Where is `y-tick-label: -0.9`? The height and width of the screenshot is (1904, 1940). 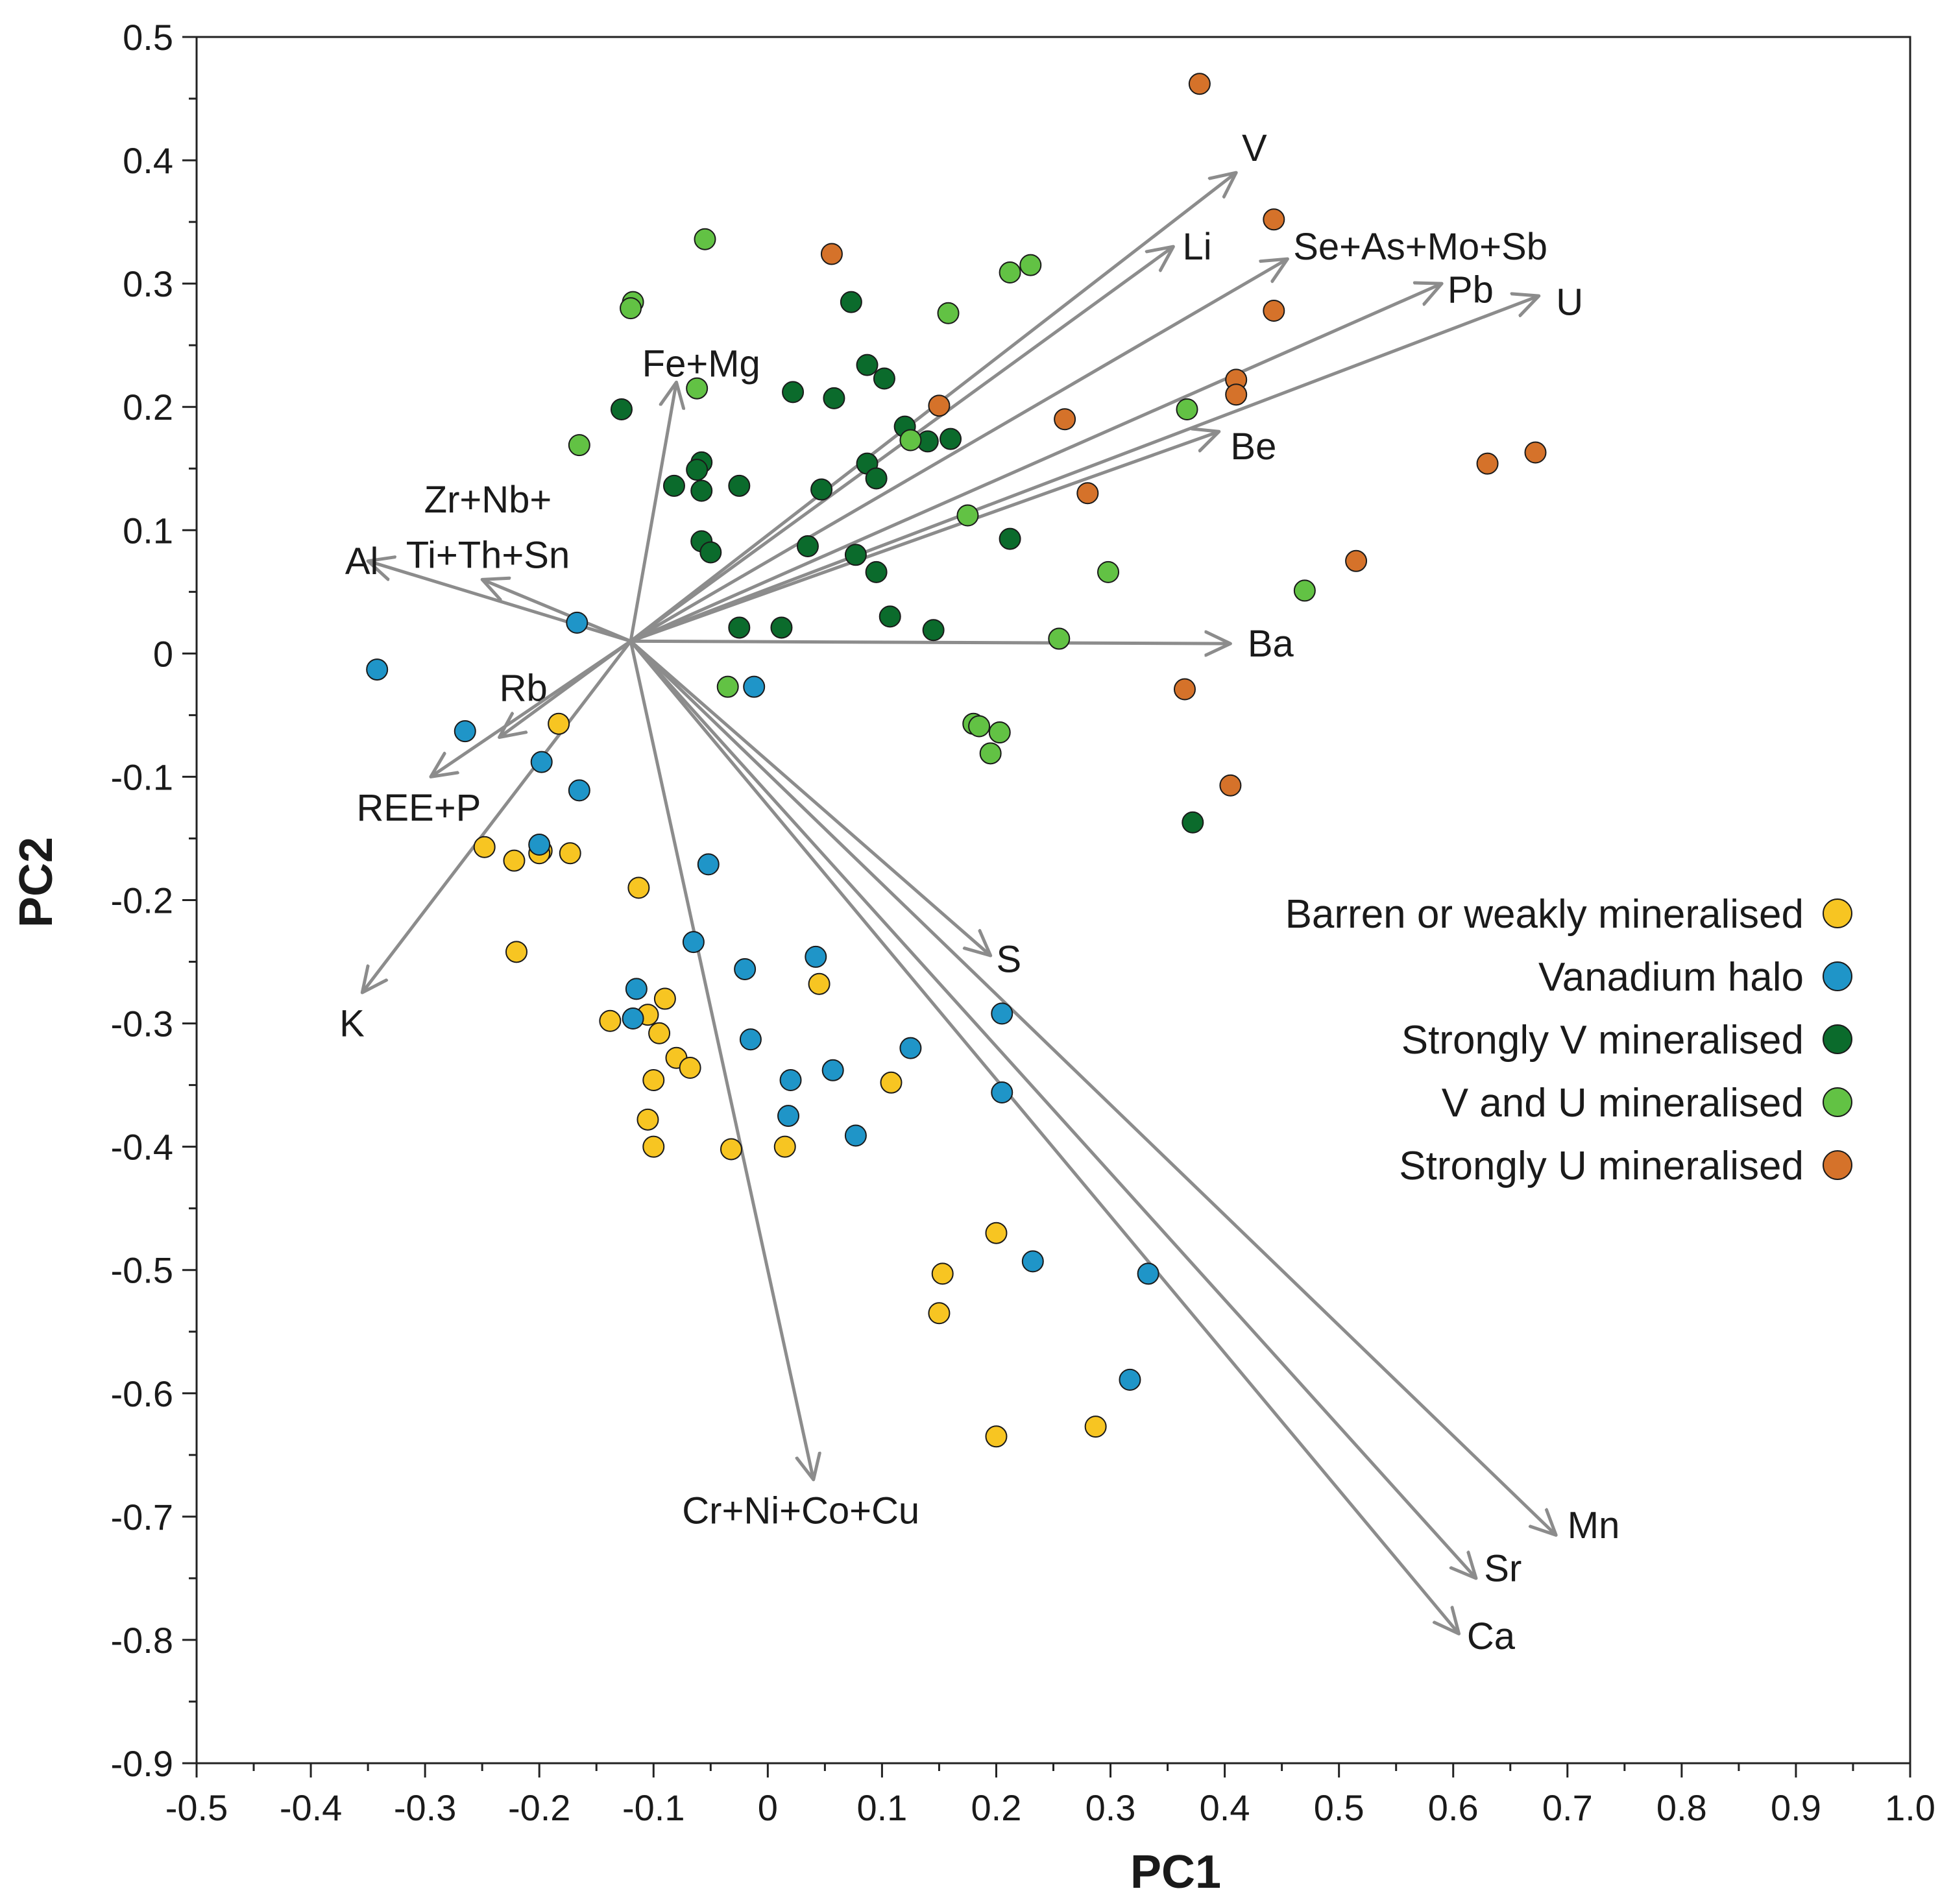
y-tick-label: -0.9 is located at coordinates (142, 1763).